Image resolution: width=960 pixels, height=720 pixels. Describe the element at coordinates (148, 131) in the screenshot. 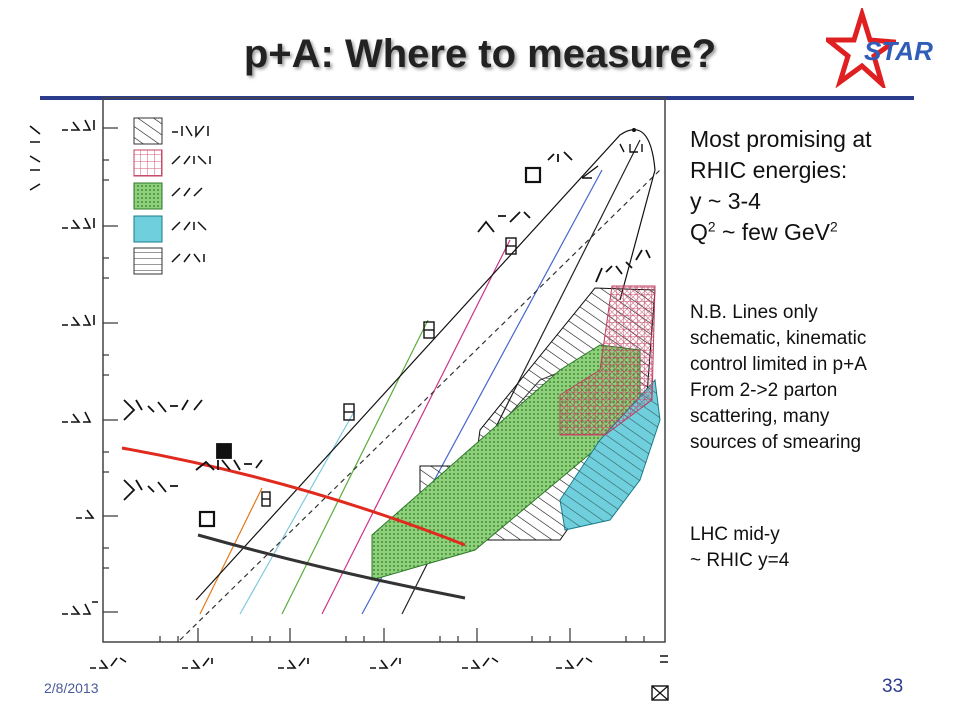

I see `legend-swatch-diagonal` at that location.